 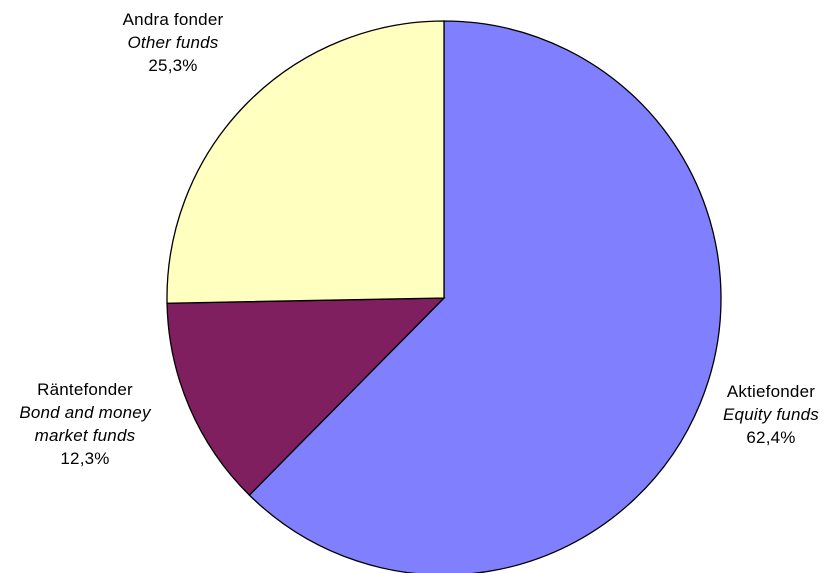 I want to click on slice-bond-funds, so click(x=306, y=397).